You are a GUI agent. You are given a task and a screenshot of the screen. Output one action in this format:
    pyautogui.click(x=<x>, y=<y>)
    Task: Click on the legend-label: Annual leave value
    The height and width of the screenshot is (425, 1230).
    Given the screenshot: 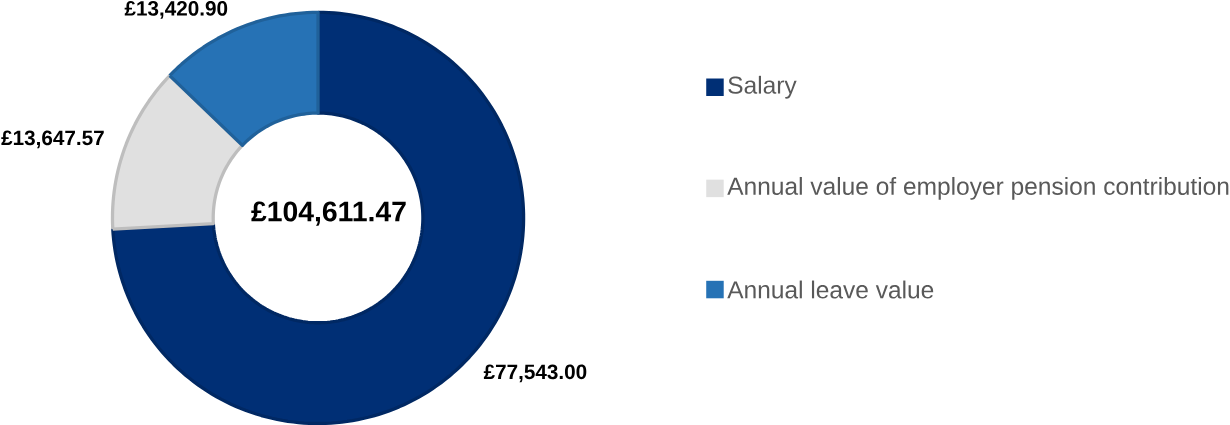 What is the action you would take?
    pyautogui.click(x=830, y=289)
    